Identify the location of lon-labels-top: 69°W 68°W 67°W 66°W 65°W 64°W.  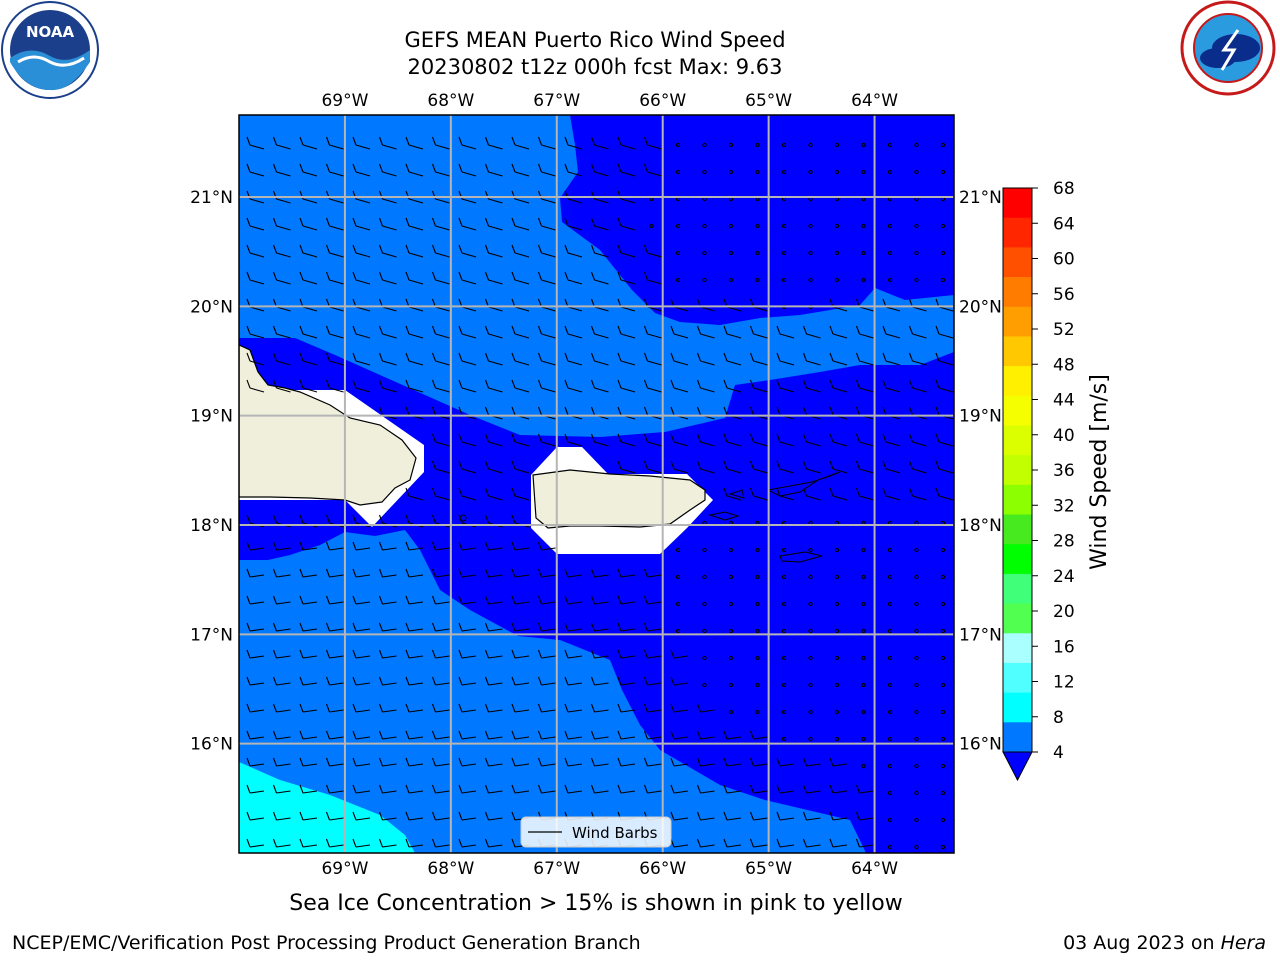
(609, 101).